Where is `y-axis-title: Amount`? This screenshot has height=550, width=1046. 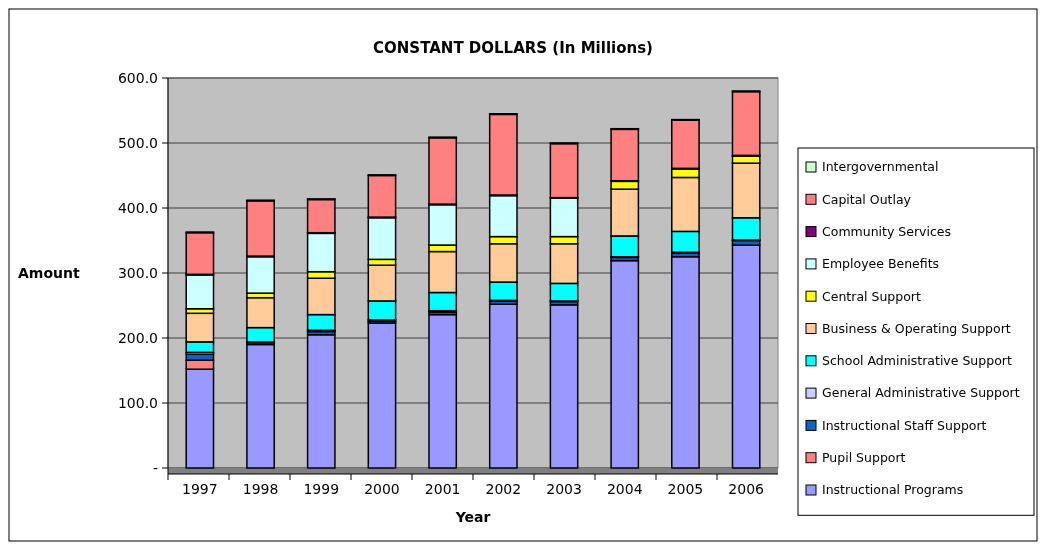 y-axis-title: Amount is located at coordinates (49, 272).